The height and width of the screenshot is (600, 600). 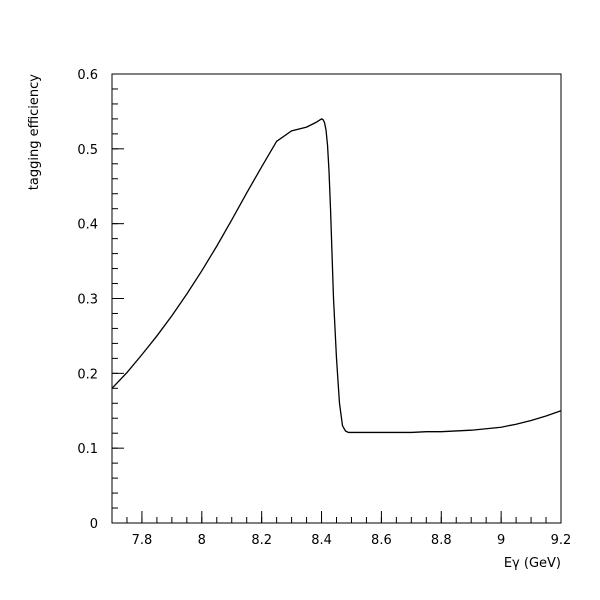 I want to click on y-axis-title: tagging efficiency, so click(x=34, y=132).